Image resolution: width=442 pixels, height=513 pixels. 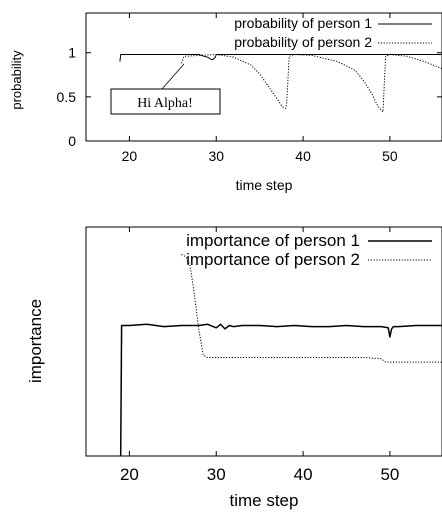 I want to click on series-line-person-2-bottom, so click(x=311, y=308).